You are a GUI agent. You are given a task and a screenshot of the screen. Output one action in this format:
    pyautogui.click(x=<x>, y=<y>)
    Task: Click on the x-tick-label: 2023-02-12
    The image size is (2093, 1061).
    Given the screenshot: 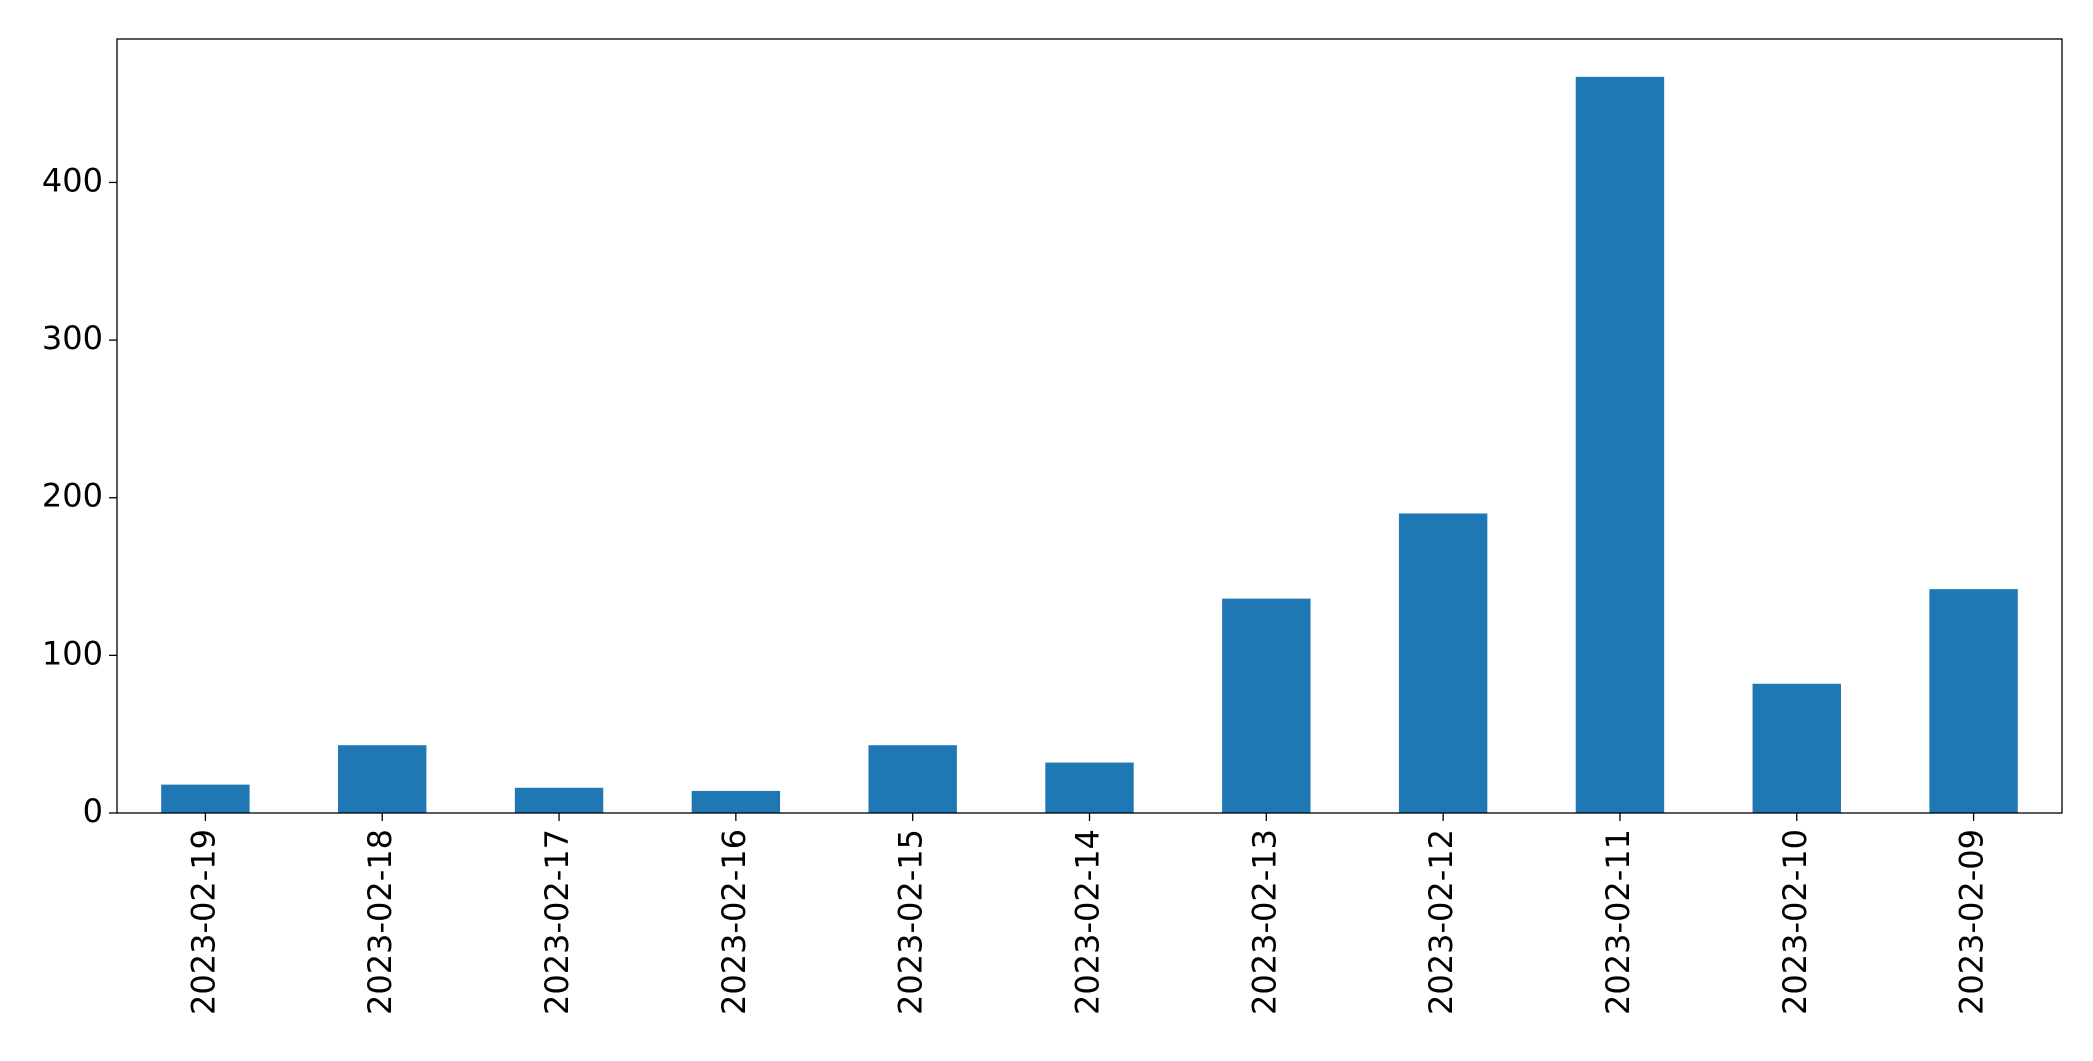 What is the action you would take?
    pyautogui.click(x=1441, y=922)
    